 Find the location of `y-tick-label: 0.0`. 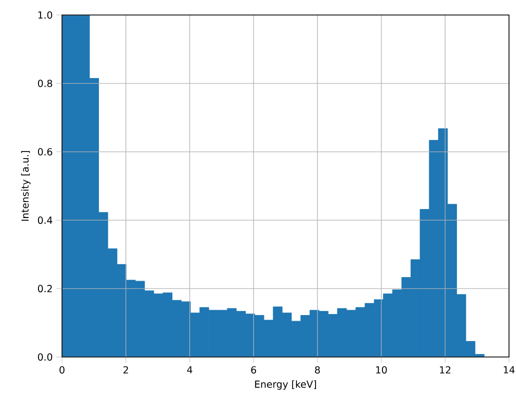

y-tick-label: 0.0 is located at coordinates (45, 357).